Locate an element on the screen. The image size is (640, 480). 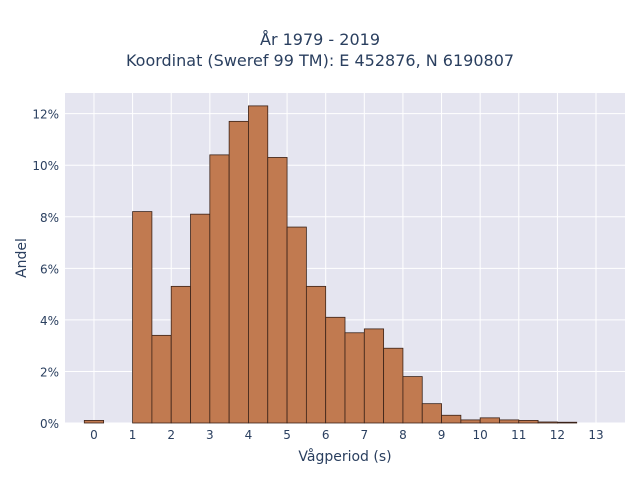
x-tick-label: 13 is located at coordinates (595, 435).